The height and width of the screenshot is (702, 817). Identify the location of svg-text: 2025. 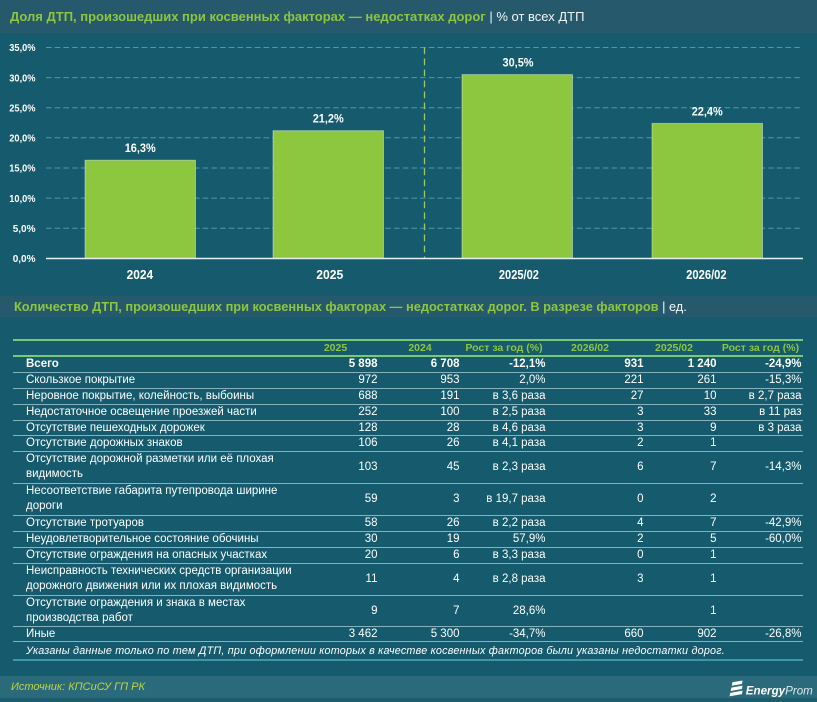
(329, 275).